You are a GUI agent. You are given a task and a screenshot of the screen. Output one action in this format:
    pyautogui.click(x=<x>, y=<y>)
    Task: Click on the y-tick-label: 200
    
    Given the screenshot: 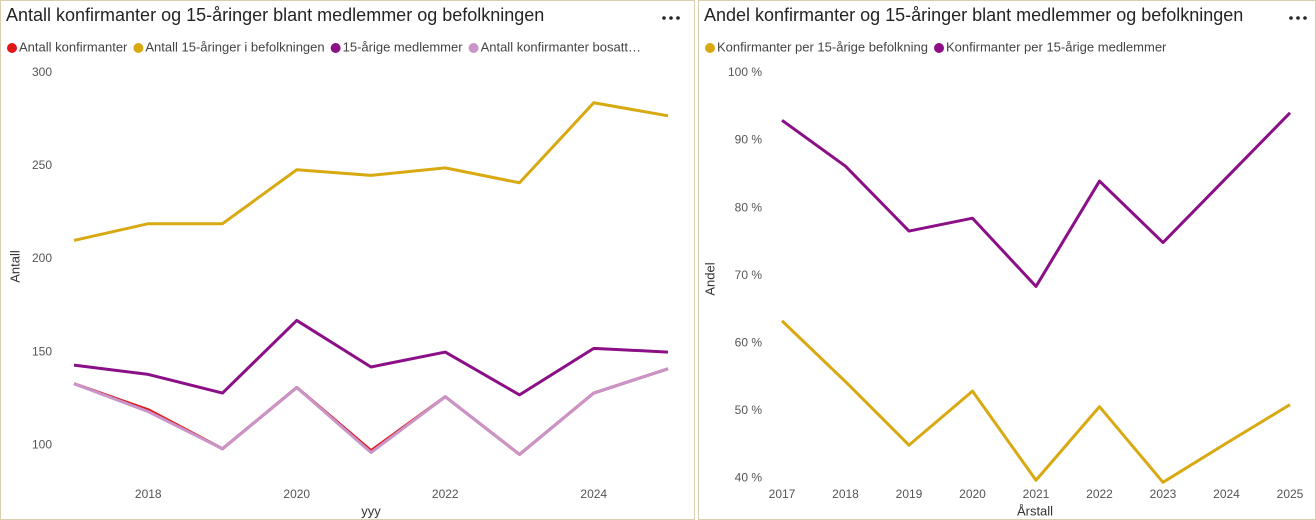 What is the action you would take?
    pyautogui.click(x=42, y=258)
    